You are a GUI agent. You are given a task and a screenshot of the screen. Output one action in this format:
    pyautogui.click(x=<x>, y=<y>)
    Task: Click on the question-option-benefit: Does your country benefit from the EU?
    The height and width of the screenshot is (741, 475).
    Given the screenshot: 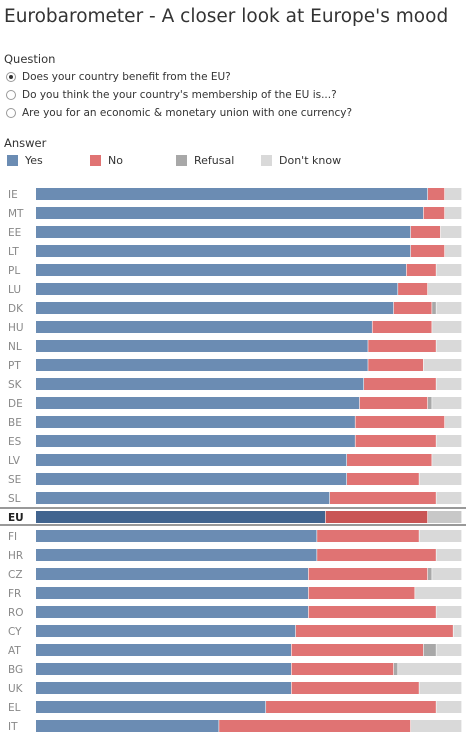 What is the action you would take?
    pyautogui.click(x=118, y=76)
    